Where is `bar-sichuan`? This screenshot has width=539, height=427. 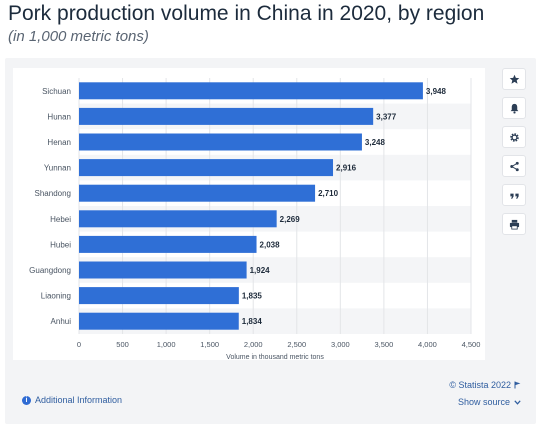
bar-sichuan is located at coordinates (251, 91).